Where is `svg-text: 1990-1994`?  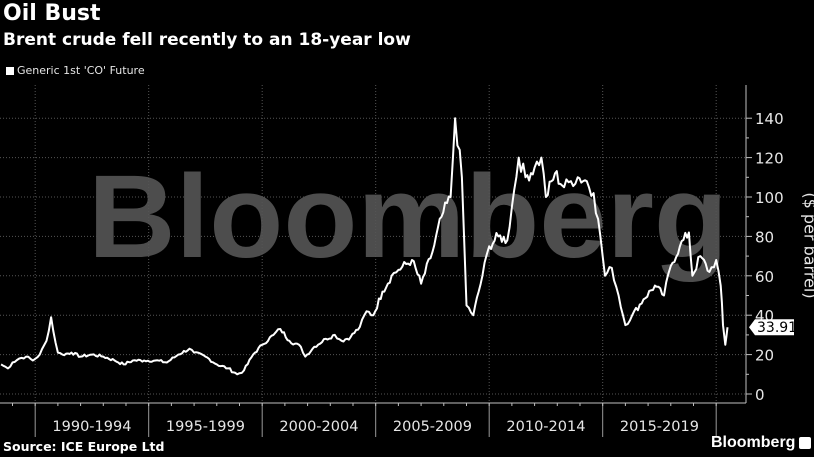
svg-text: 1990-1994 is located at coordinates (91, 427).